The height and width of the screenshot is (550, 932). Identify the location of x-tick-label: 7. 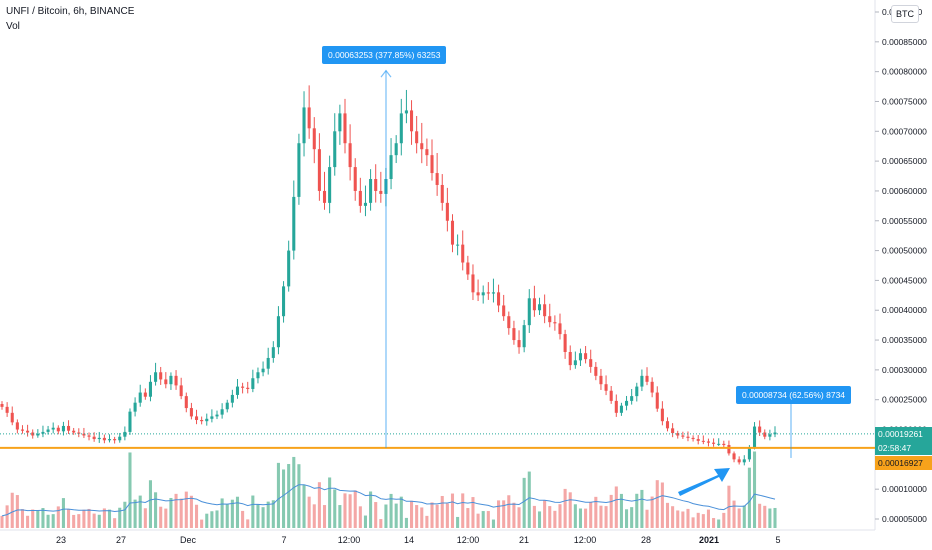
(283, 540).